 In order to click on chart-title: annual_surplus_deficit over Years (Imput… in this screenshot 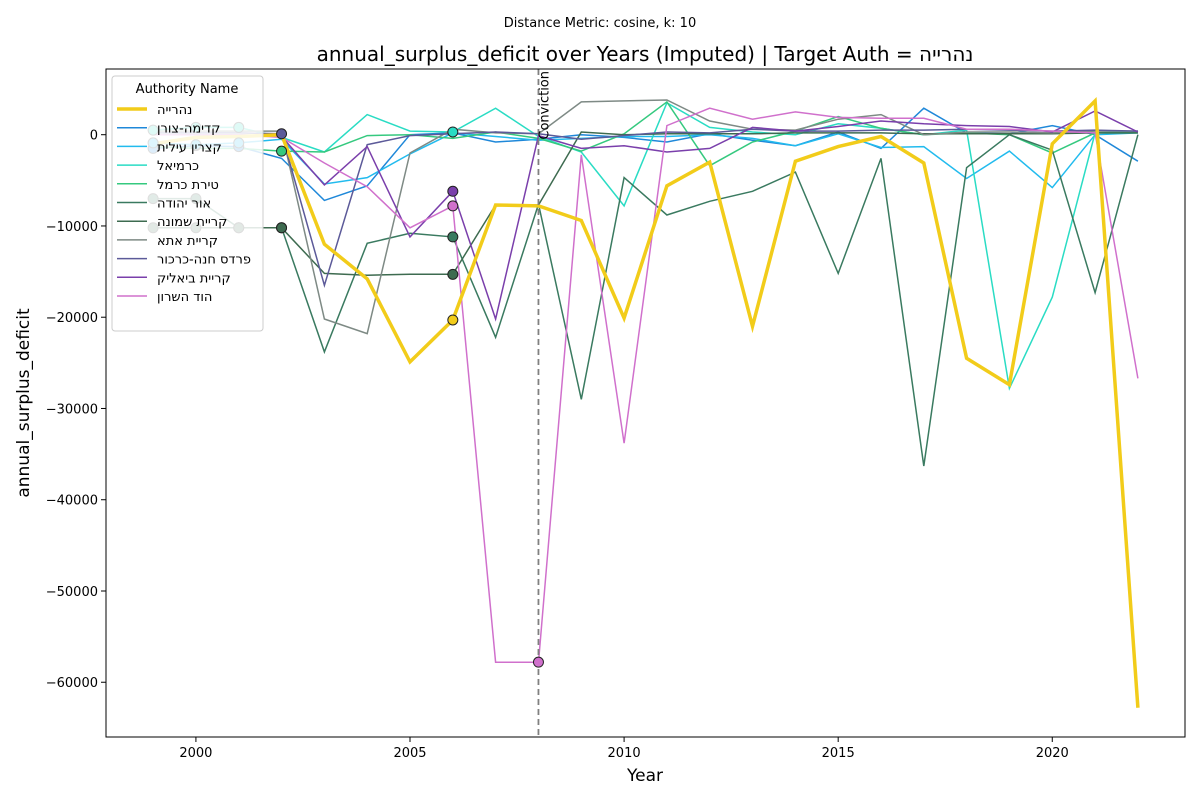, I will do `click(645, 54)`.